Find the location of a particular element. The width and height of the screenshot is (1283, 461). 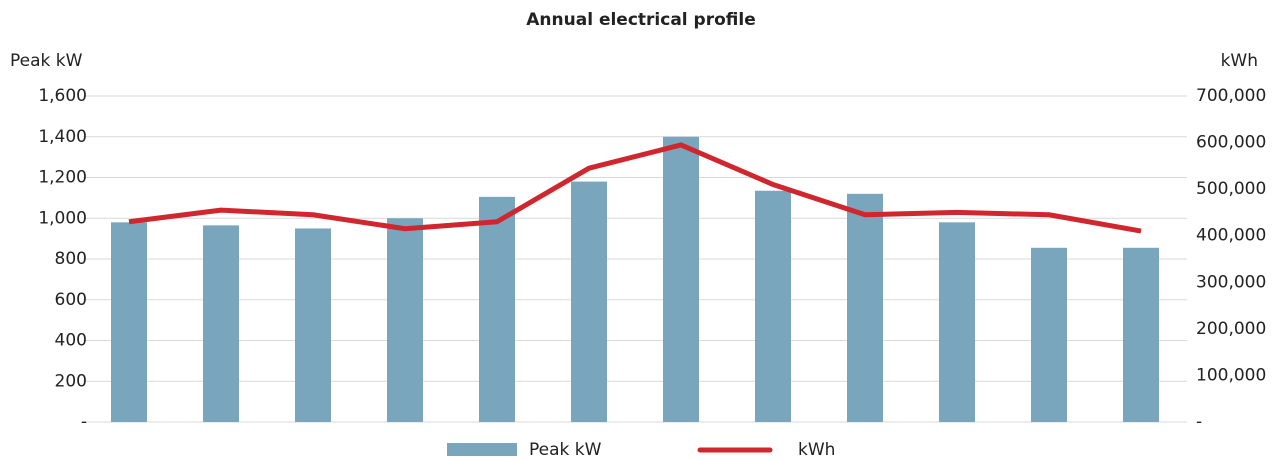

y2-axis-title: kWh is located at coordinates (1239, 61).